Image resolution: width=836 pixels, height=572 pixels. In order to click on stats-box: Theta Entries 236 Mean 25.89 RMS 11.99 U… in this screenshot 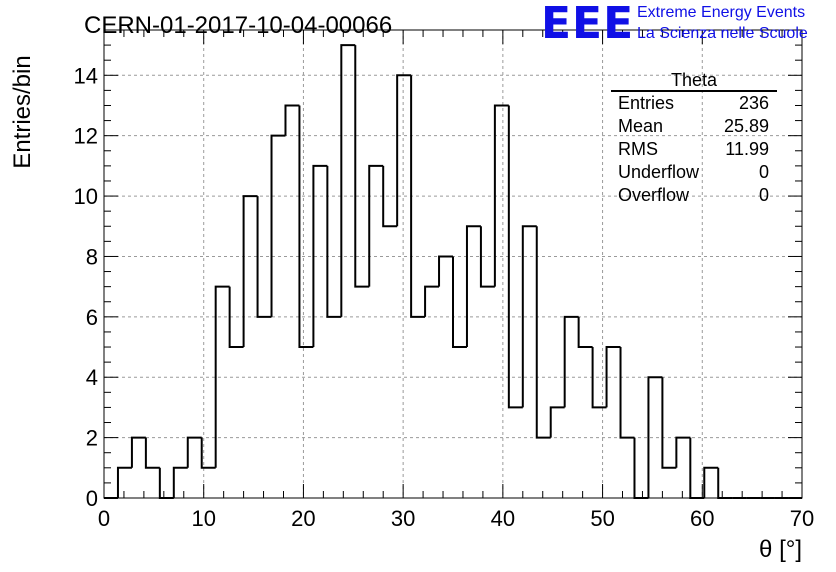, I will do `click(694, 138)`.